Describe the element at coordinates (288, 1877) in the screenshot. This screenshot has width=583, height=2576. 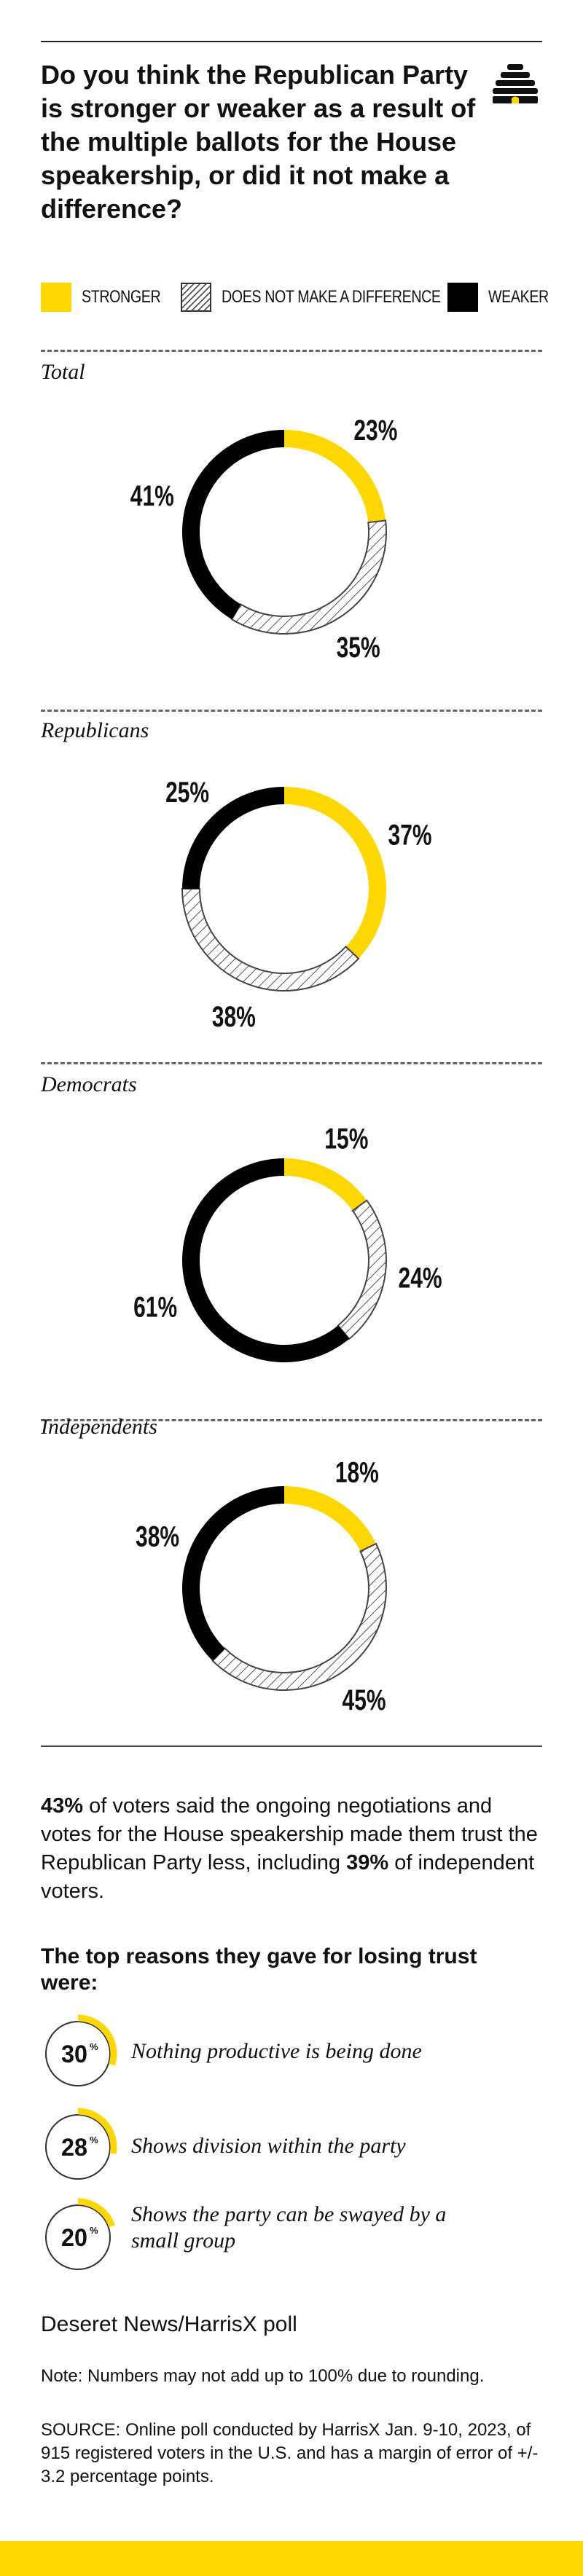
I see `summary-text-part: of independent voters.` at that location.